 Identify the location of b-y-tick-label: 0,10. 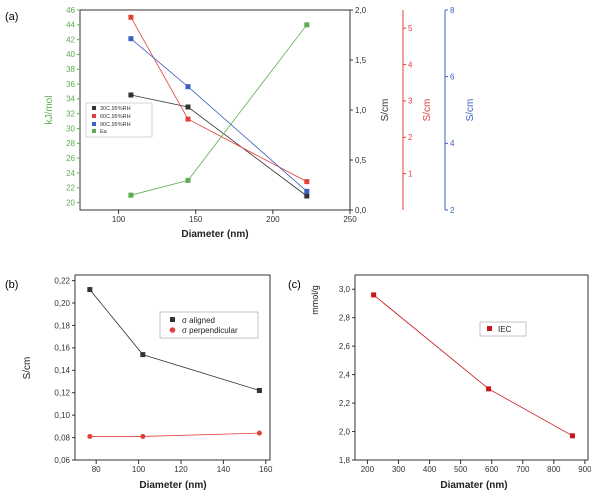
(62, 415).